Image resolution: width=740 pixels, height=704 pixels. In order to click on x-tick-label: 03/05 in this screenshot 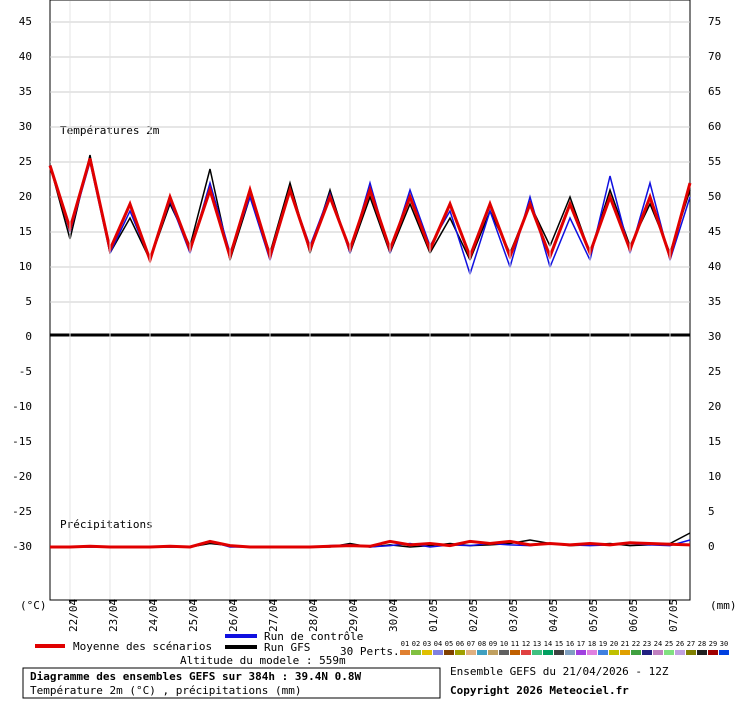, I will do `click(513, 615)`.